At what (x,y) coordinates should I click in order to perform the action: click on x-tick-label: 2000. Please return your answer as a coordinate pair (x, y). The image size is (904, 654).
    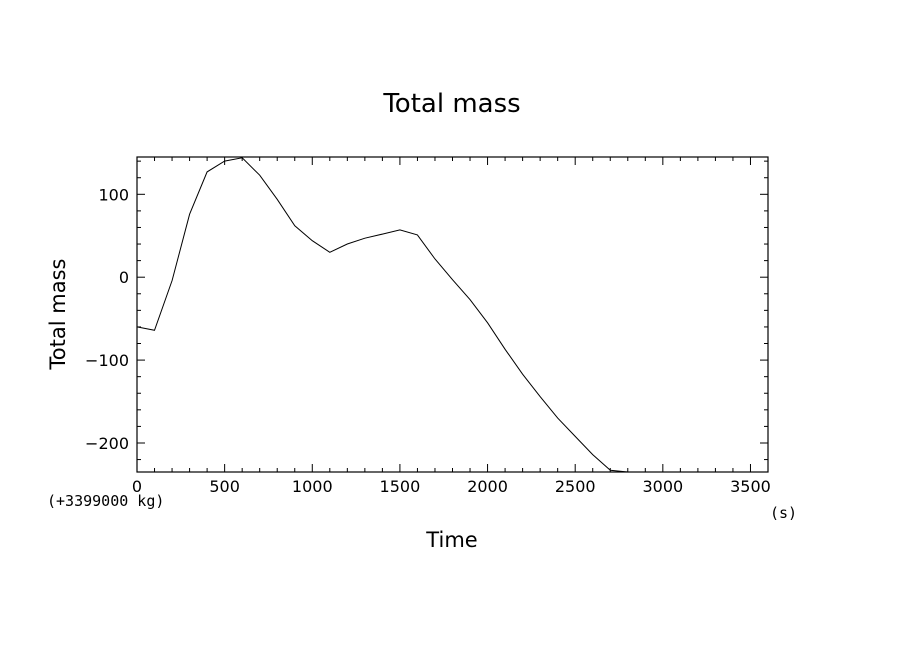
    Looking at the image, I should click on (487, 486).